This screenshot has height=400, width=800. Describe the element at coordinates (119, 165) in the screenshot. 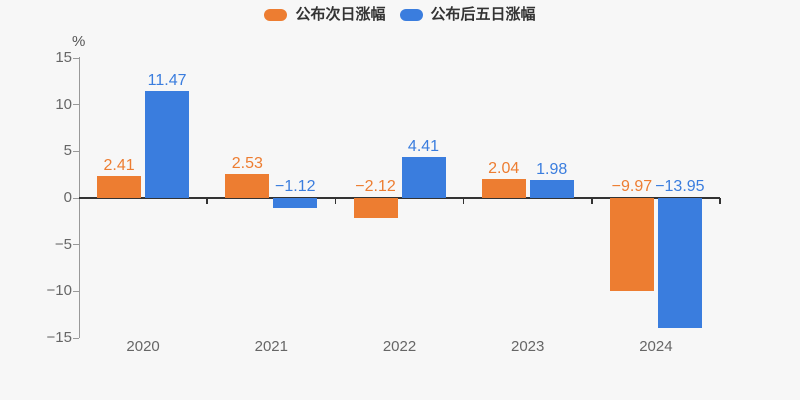

I see `value-label-2020-series0: 2.41` at that location.